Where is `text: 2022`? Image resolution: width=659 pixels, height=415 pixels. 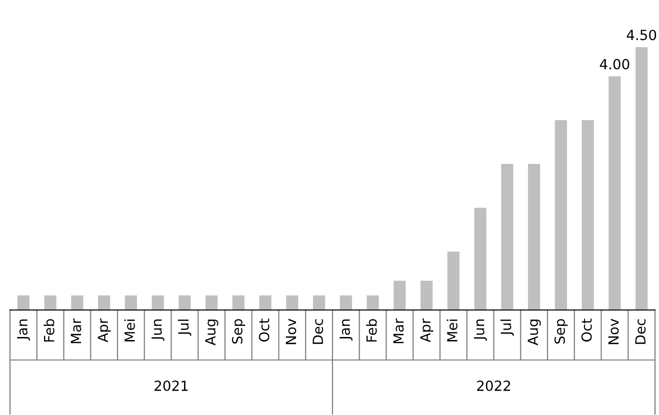 text: 2022 is located at coordinates (493, 386).